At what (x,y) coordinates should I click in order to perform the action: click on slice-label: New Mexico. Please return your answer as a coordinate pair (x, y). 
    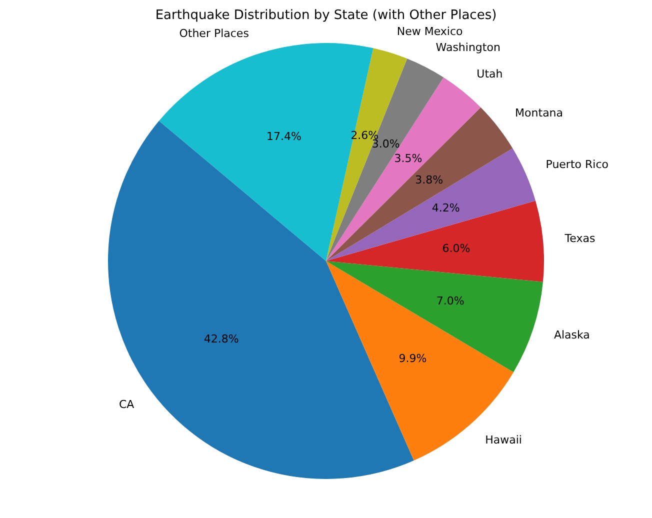
    Looking at the image, I should click on (430, 31).